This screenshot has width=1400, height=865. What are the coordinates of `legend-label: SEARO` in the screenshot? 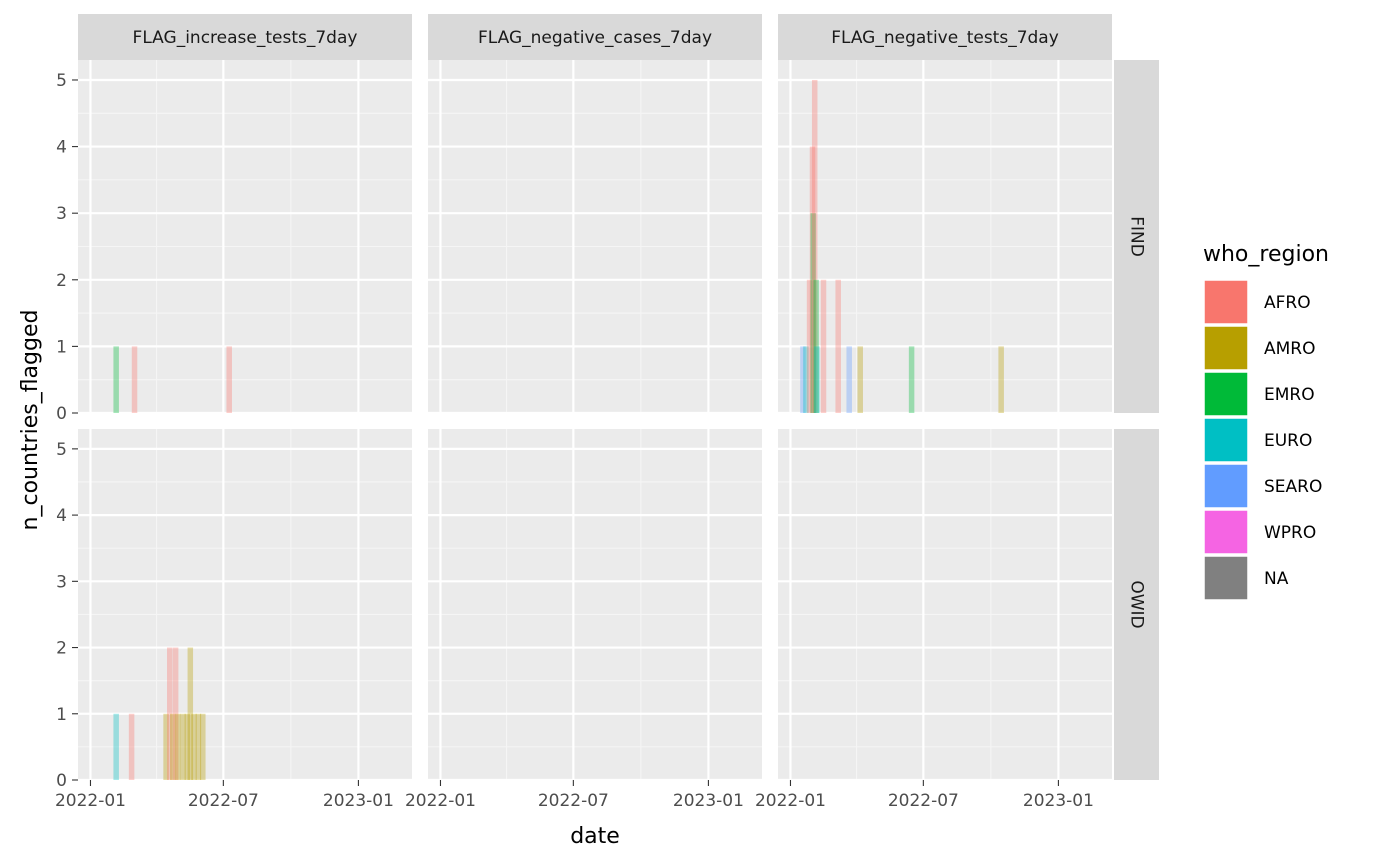 It's located at (1293, 487).